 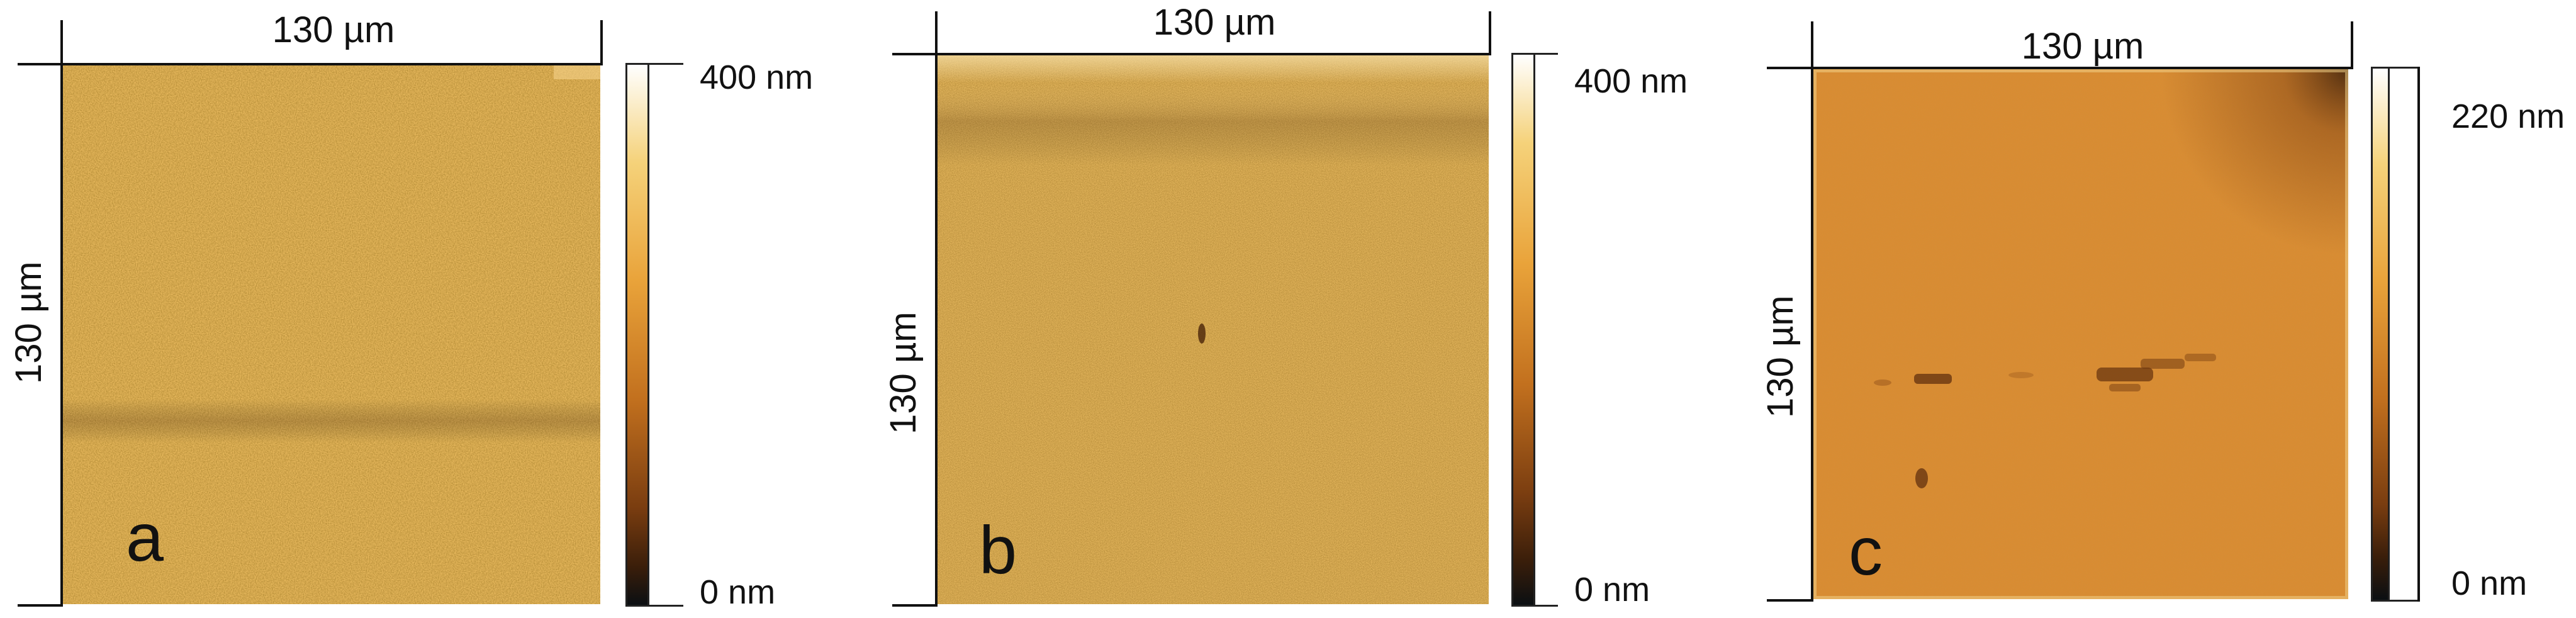 What do you see at coordinates (1866, 551) in the screenshot?
I see `panel-letter: c` at bounding box center [1866, 551].